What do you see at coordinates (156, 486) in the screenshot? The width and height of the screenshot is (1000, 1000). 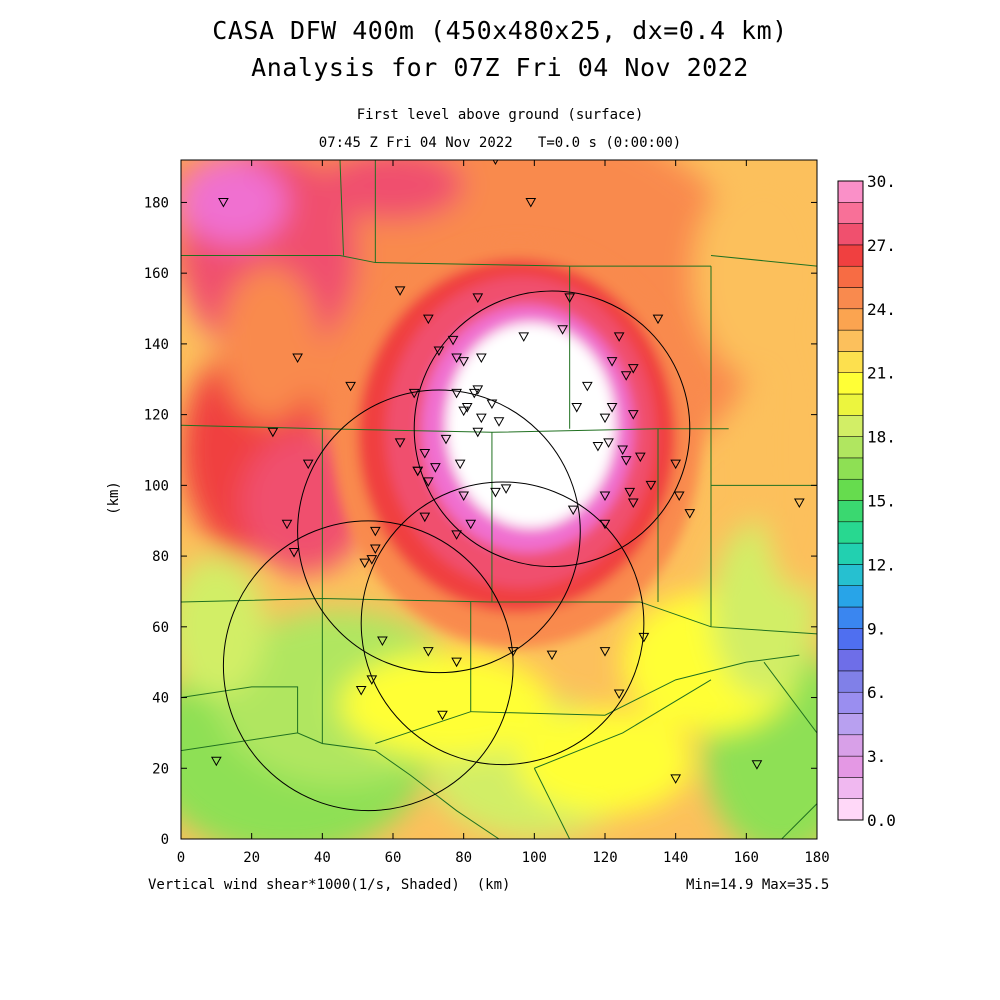 I see `y-tick-label: 100` at bounding box center [156, 486].